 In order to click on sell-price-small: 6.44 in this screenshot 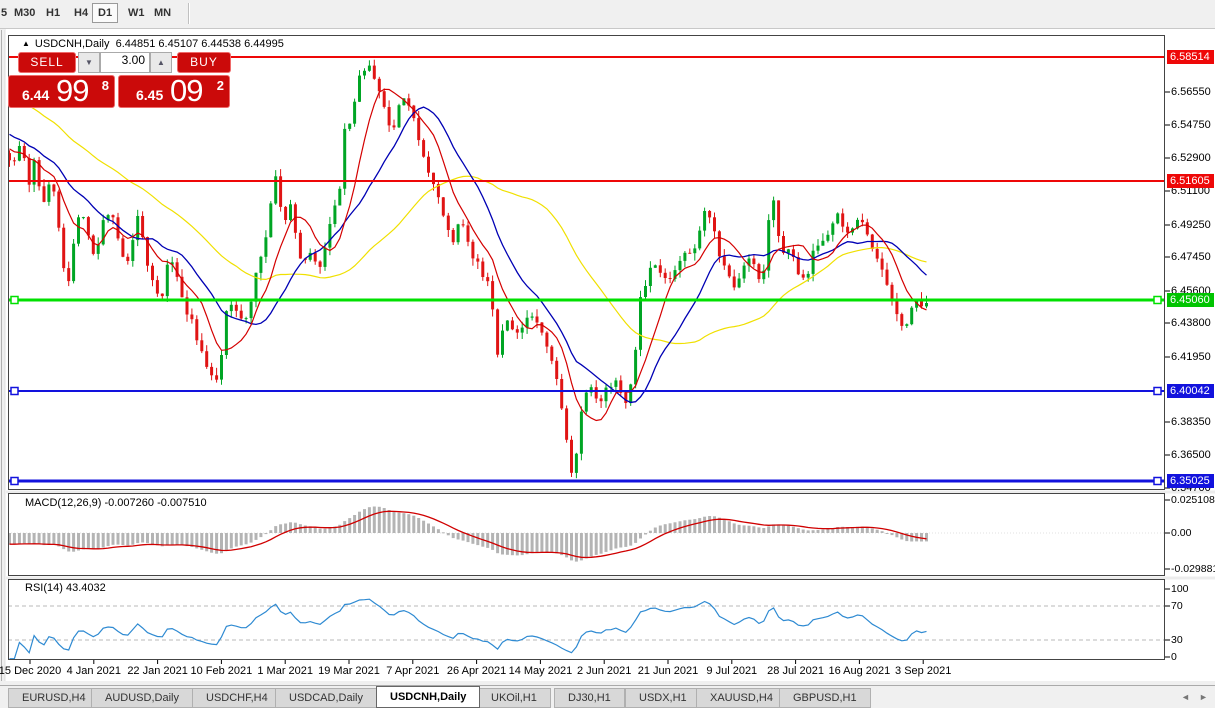, I will do `click(36, 95)`.